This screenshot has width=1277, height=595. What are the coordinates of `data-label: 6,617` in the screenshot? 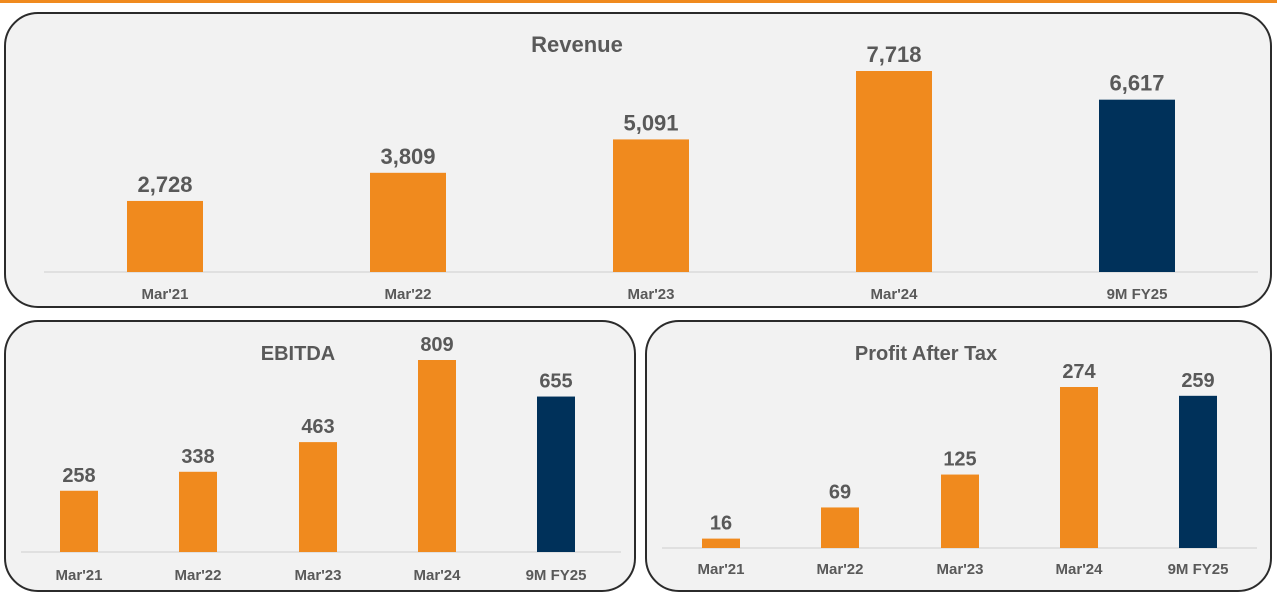 It's located at (1136, 83).